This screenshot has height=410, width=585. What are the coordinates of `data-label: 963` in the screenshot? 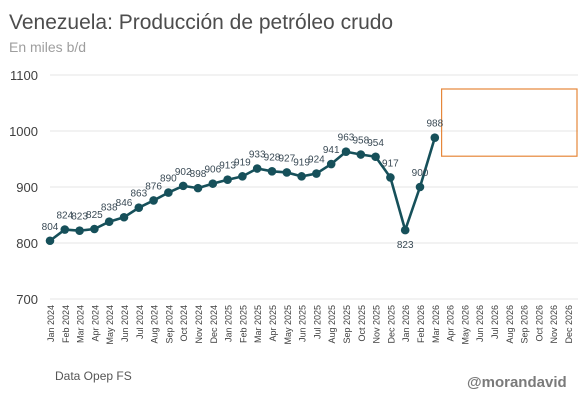 It's located at (346, 138).